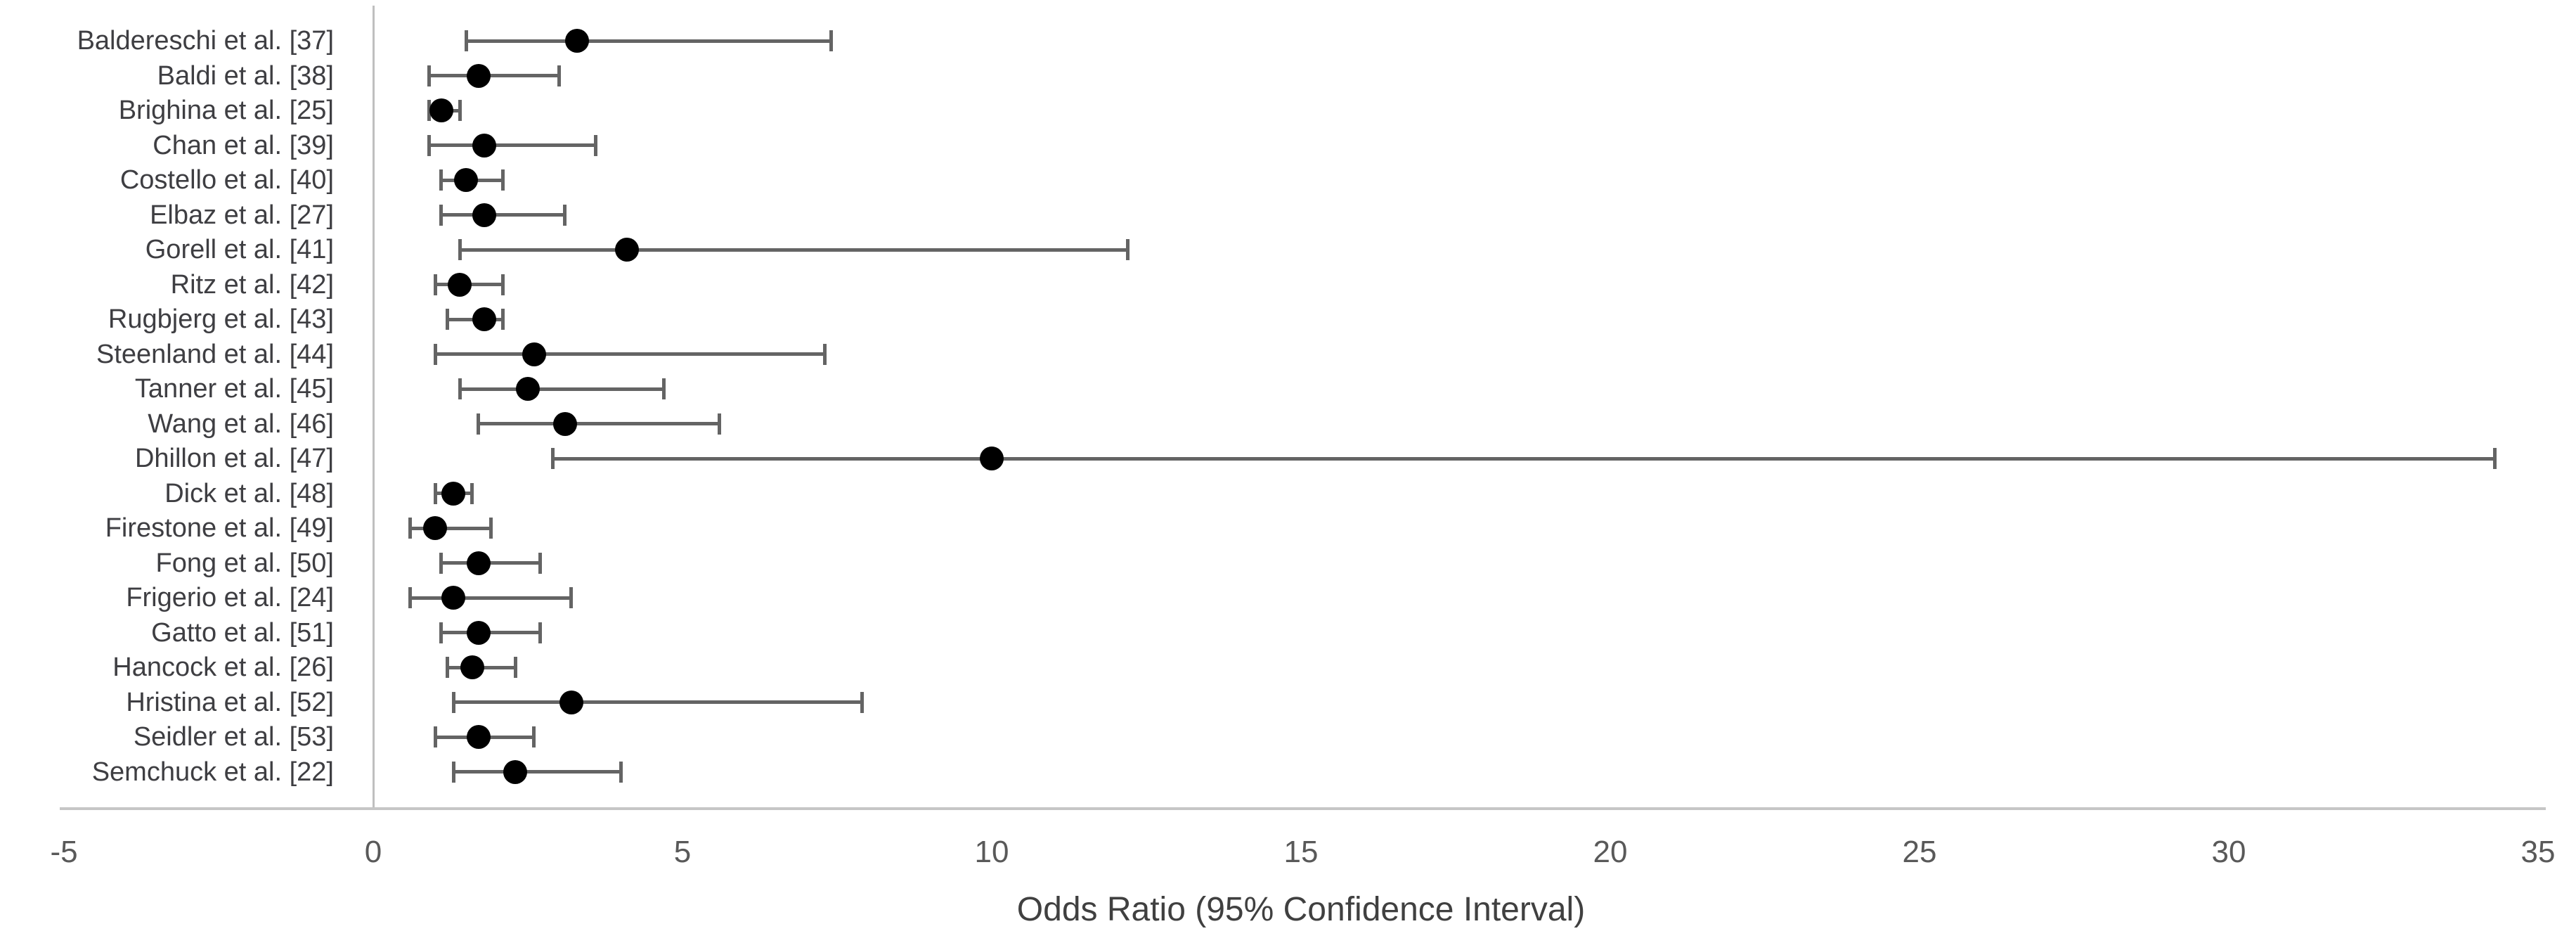 The image size is (2576, 950). Describe the element at coordinates (2538, 852) in the screenshot. I see `x-axis-tick-label: 35` at that location.